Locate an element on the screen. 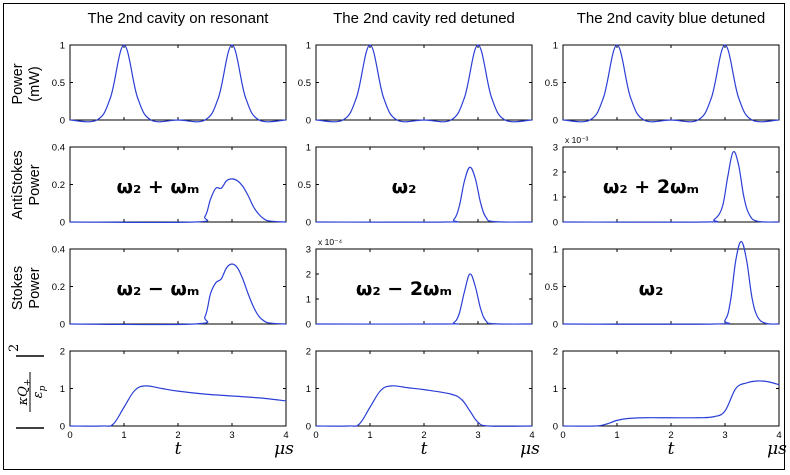  column-title-resonant: The 2nd cavity on resonant is located at coordinates (178, 18).